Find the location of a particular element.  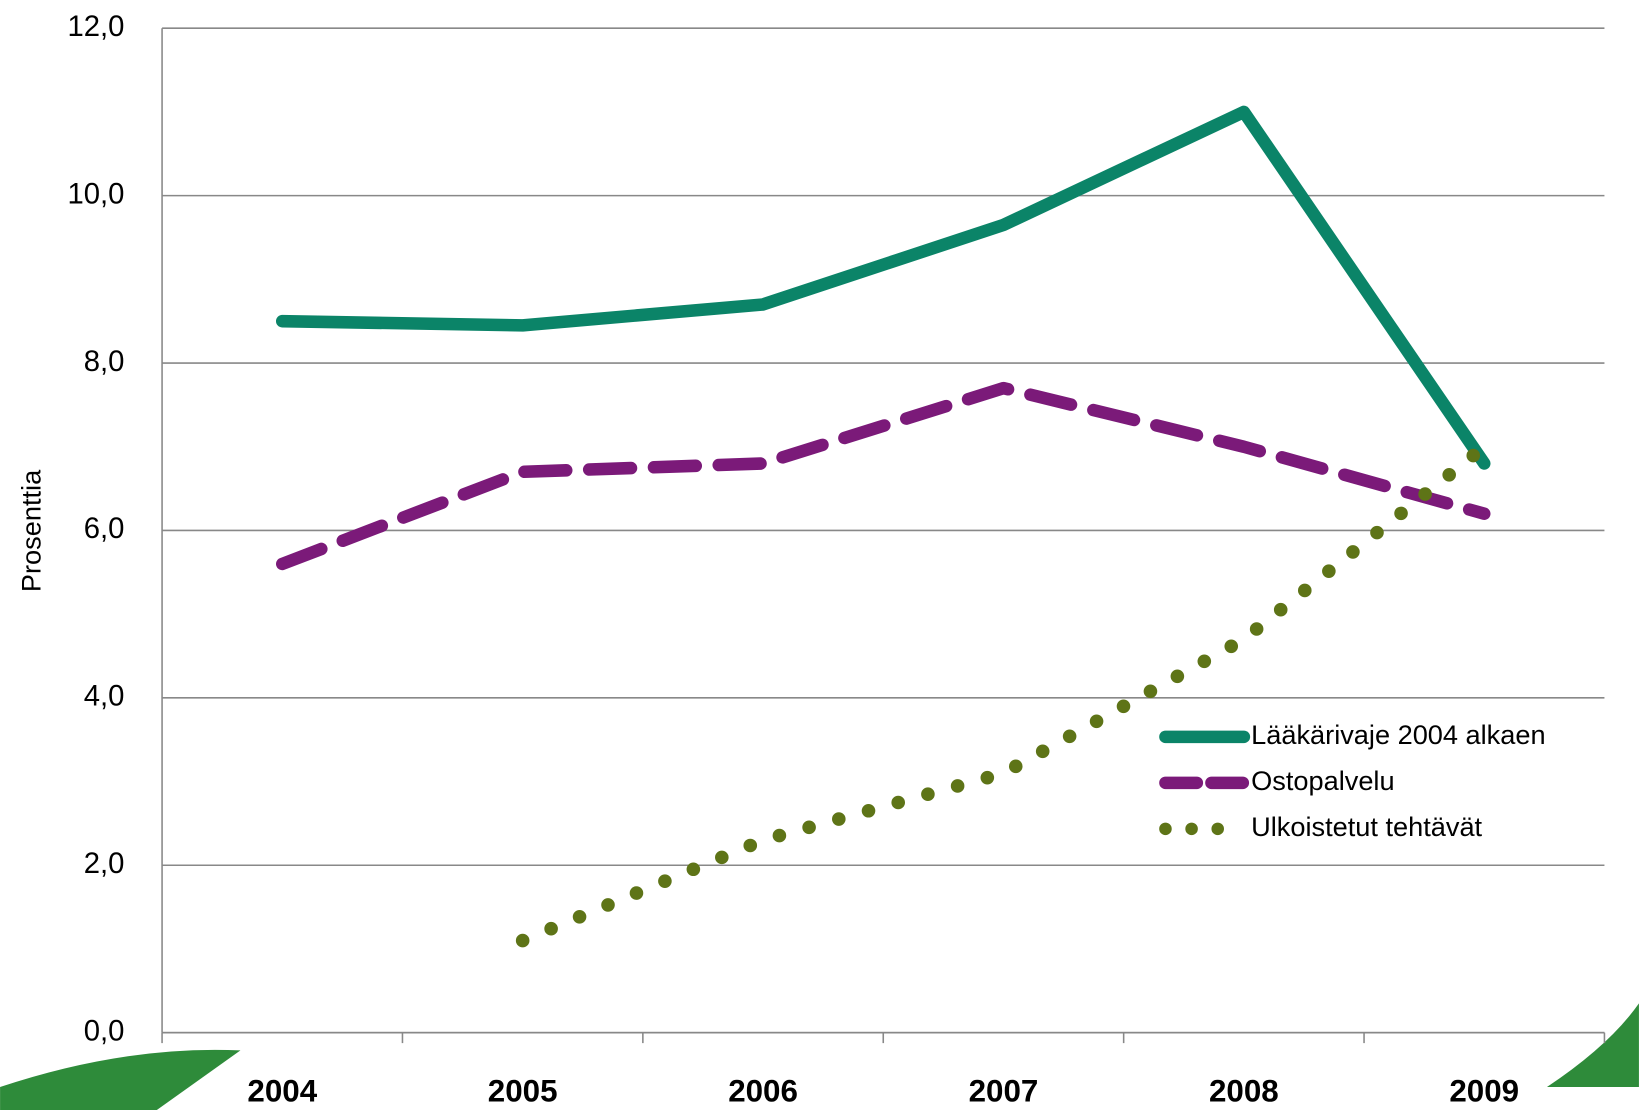

x-tick-label: 2008 is located at coordinates (1244, 1091).